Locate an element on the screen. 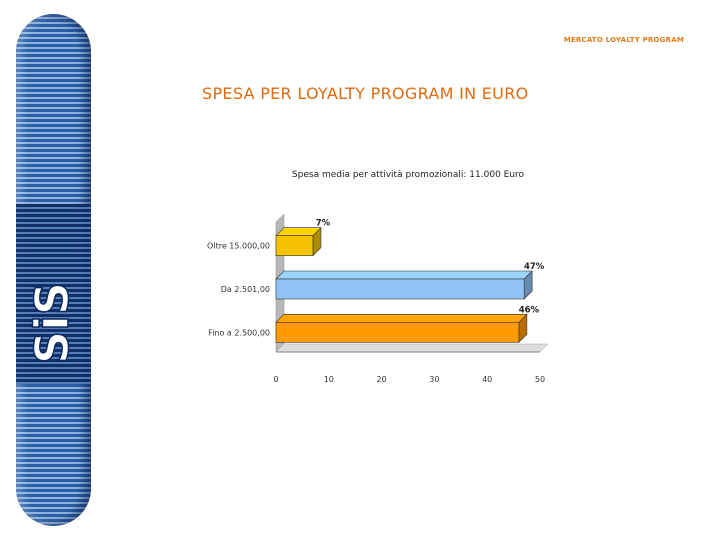  category-label: Oltre 15.000,00 is located at coordinates (238, 246).